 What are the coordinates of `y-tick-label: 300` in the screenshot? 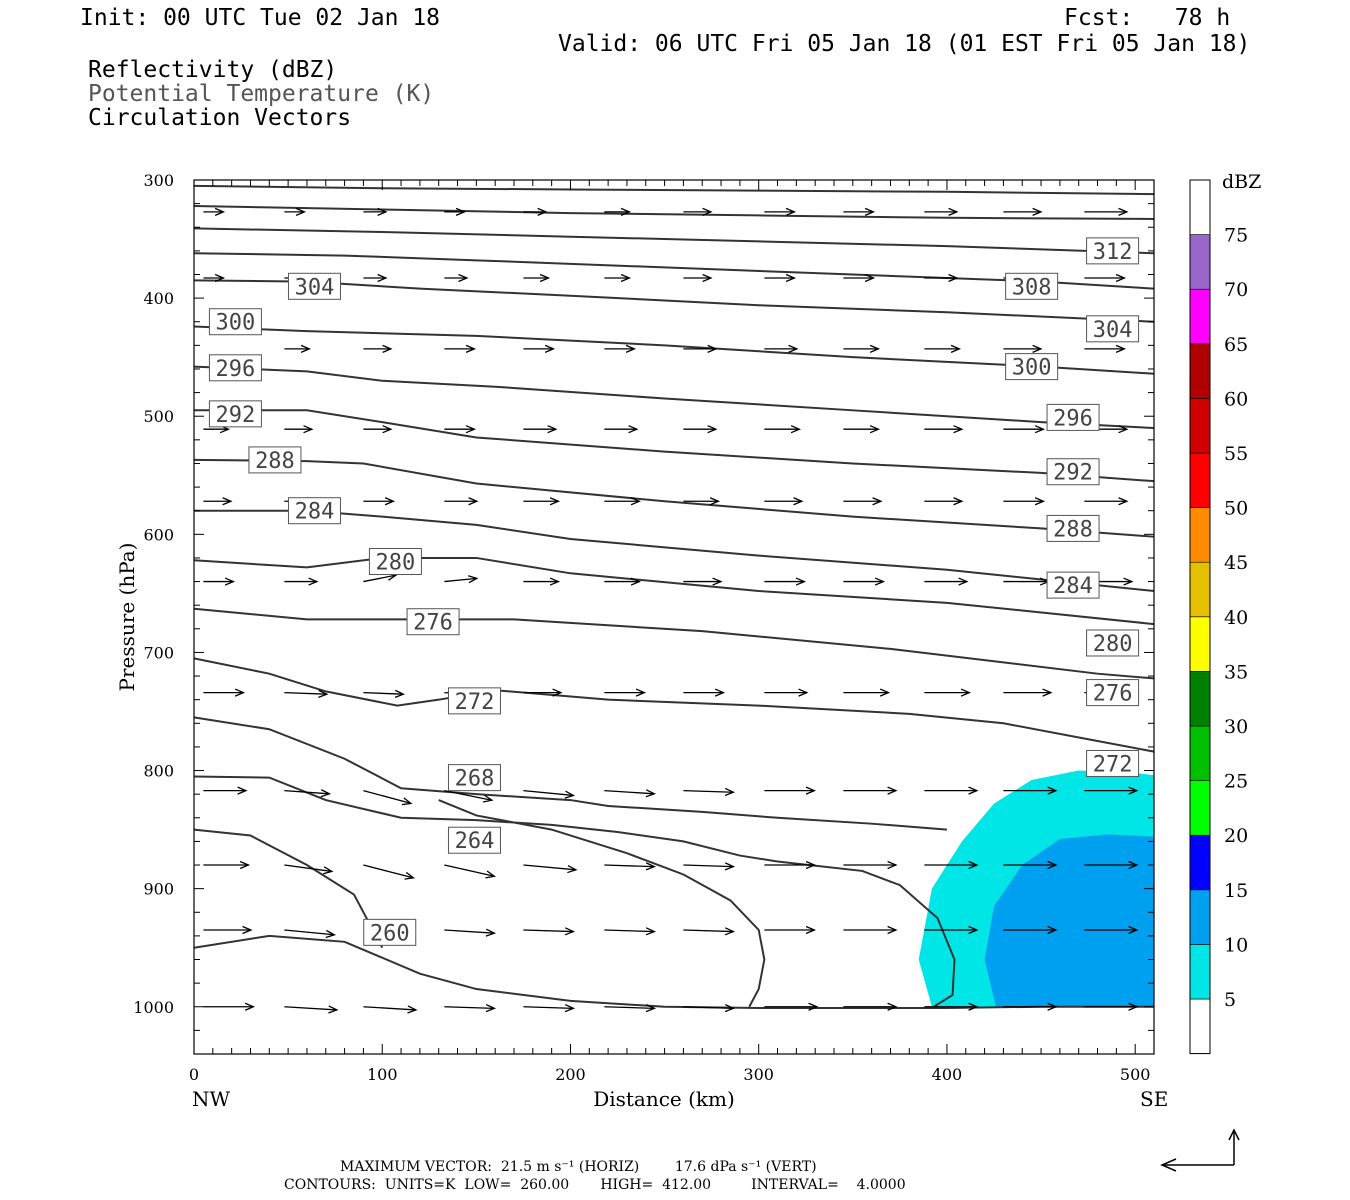 It's located at (158, 180).